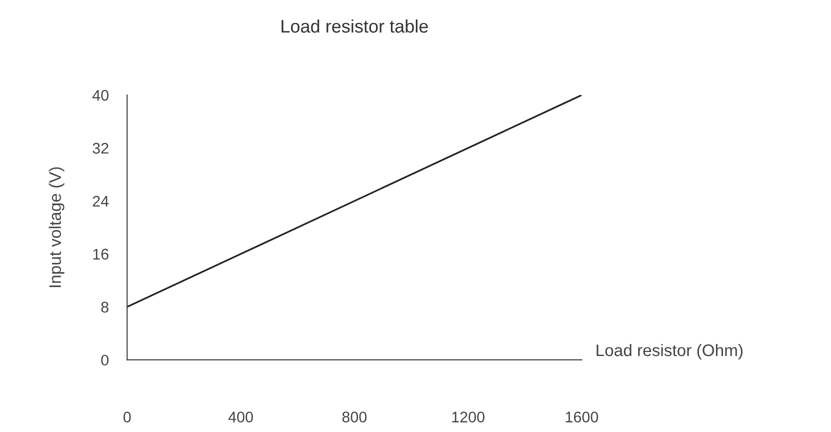 This screenshot has width=831, height=432. I want to click on x-tick-label: 400, so click(240, 417).